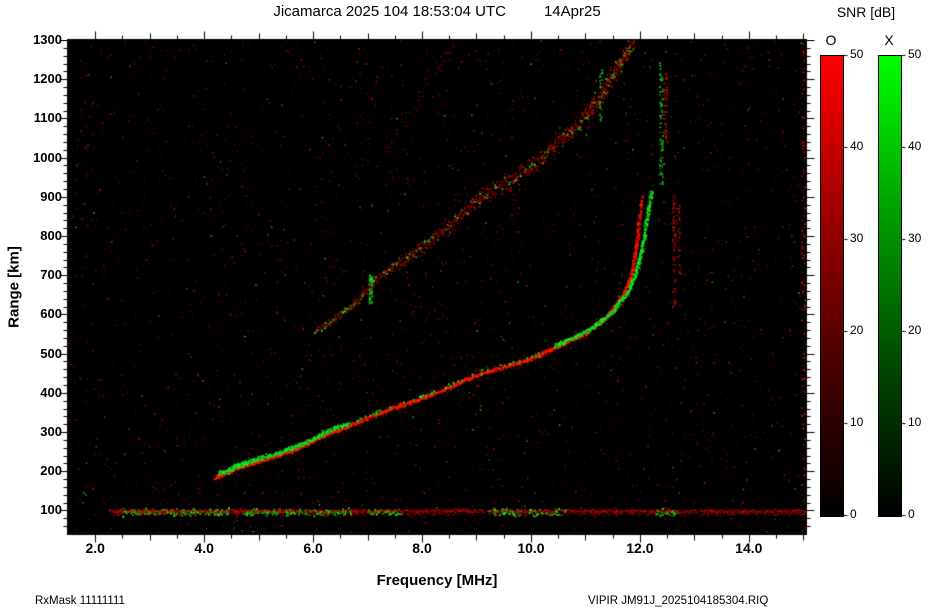  Describe the element at coordinates (313, 548) in the screenshot. I see `x-tick-label: 6.0` at that location.